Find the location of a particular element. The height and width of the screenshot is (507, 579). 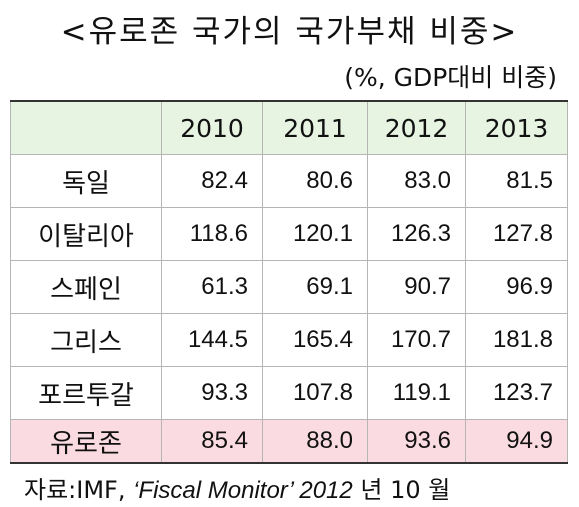

table-header-row: 2010 2011 2012 2013 is located at coordinates (289, 127).